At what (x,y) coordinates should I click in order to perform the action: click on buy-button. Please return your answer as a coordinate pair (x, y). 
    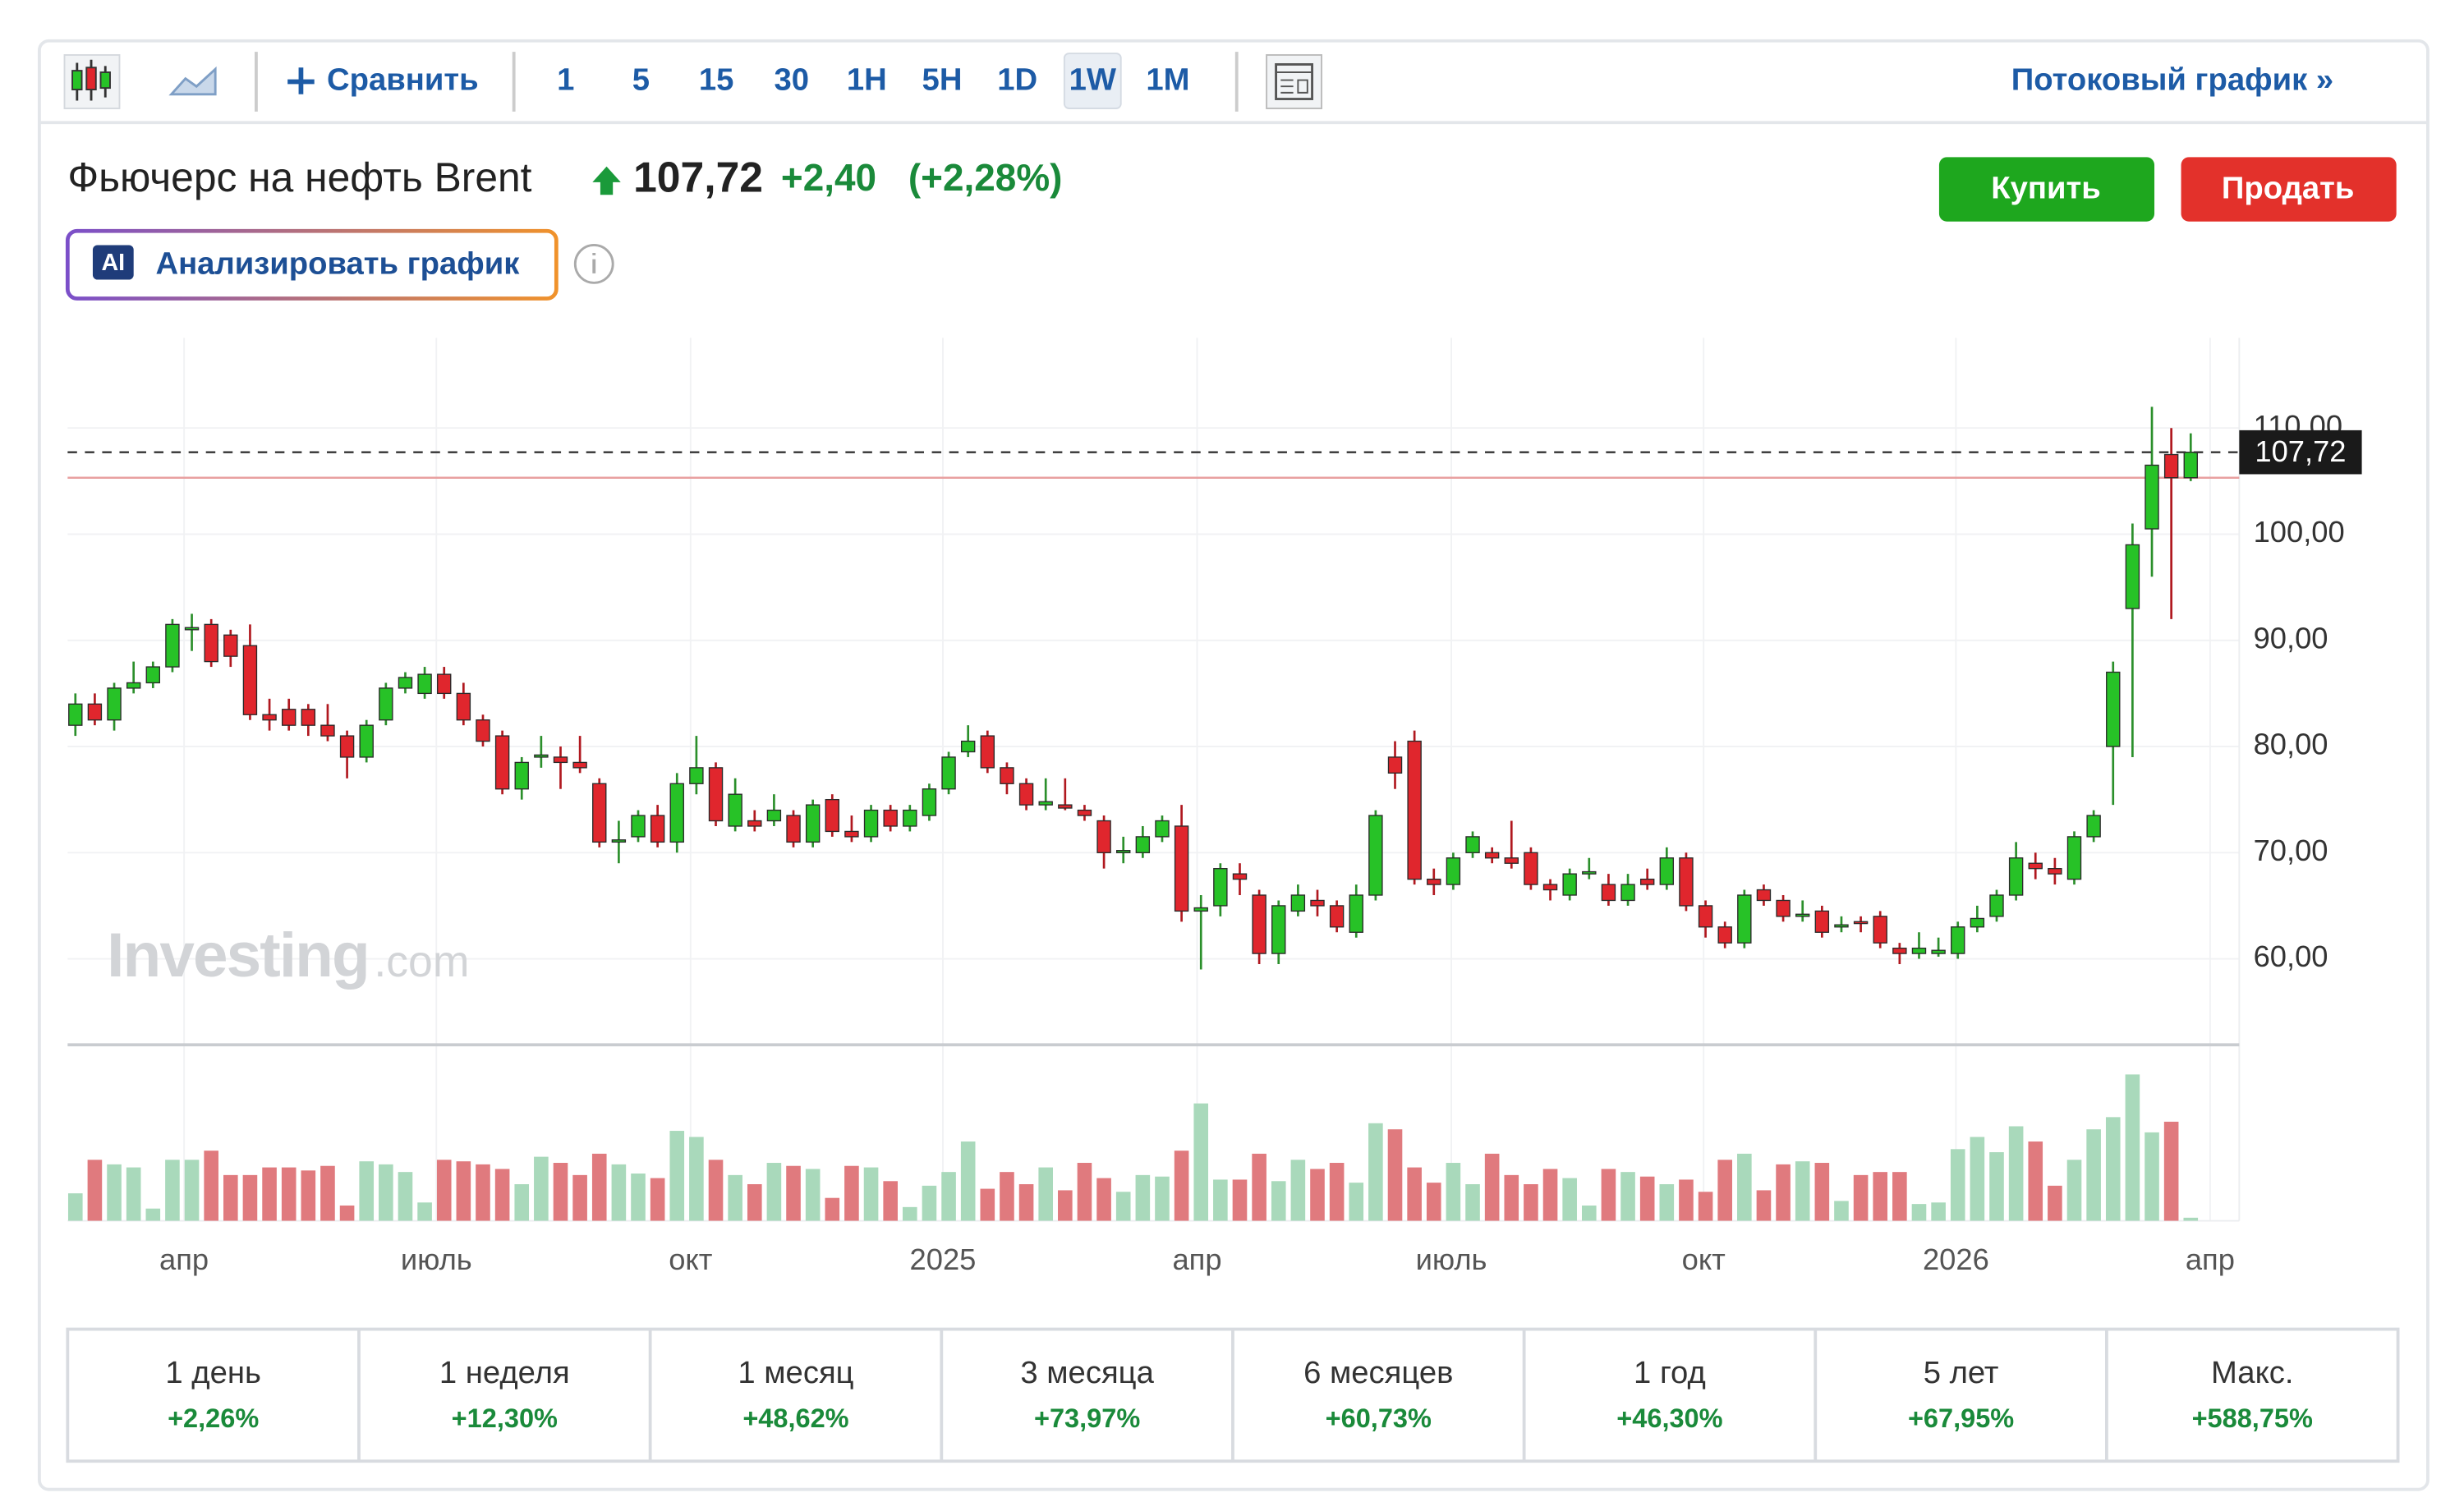
    Looking at the image, I should click on (2046, 189).